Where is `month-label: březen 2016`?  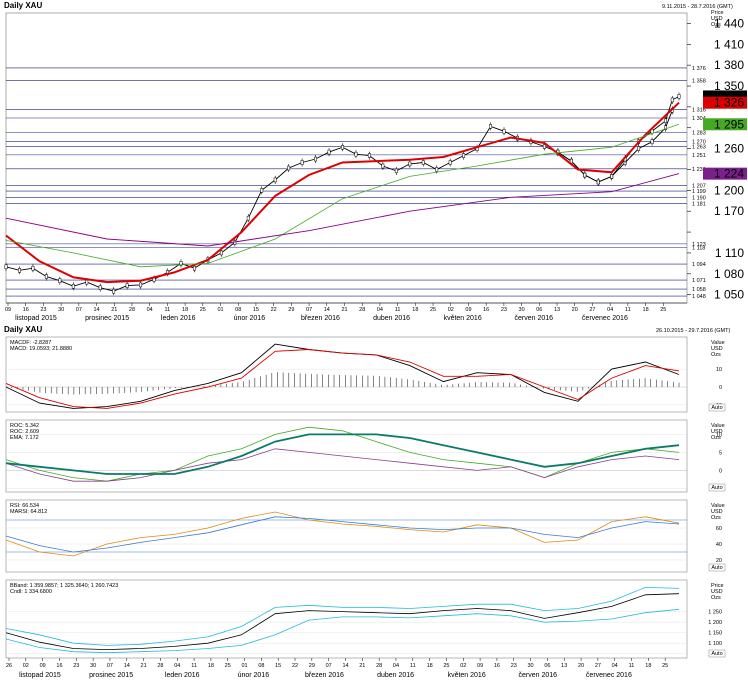
month-label: březen 2016 is located at coordinates (320, 318).